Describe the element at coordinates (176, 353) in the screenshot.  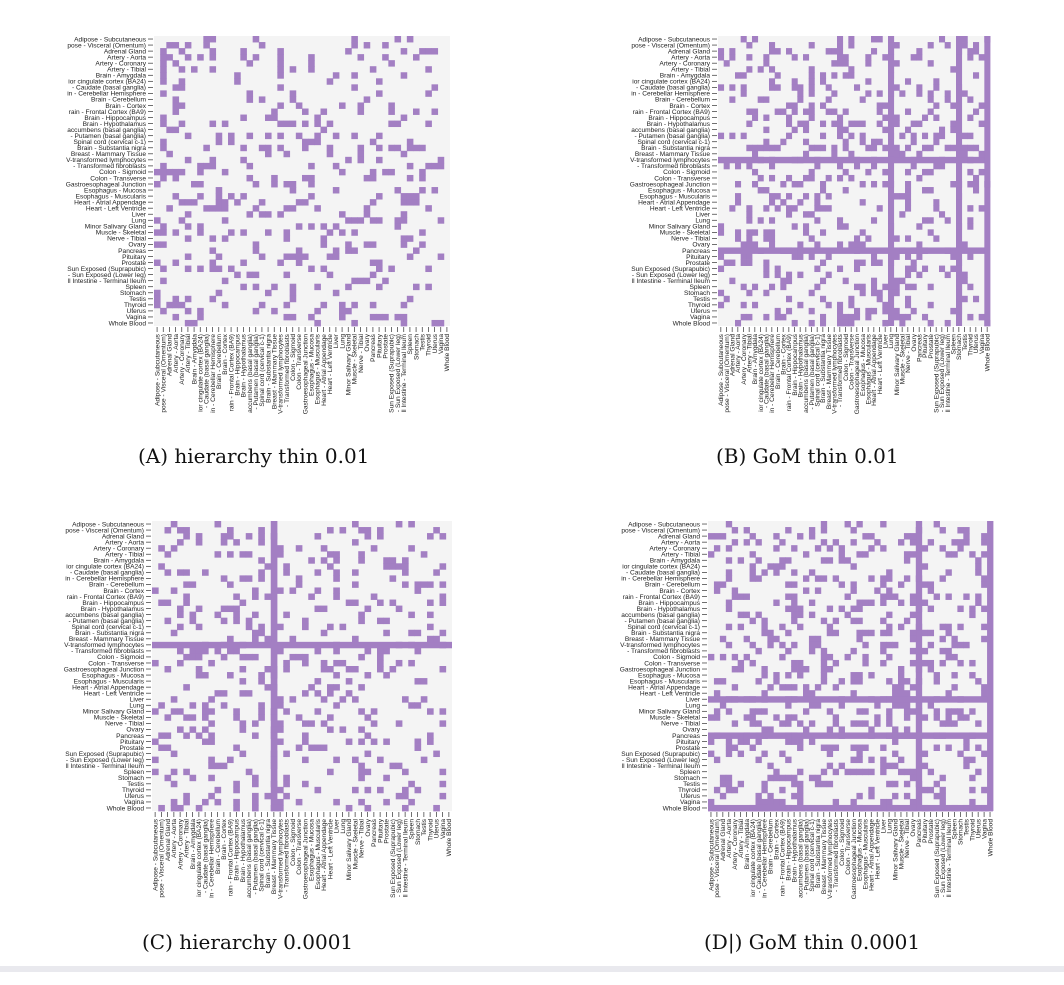
I see `x-tick-label: Artery - Aorta` at that location.